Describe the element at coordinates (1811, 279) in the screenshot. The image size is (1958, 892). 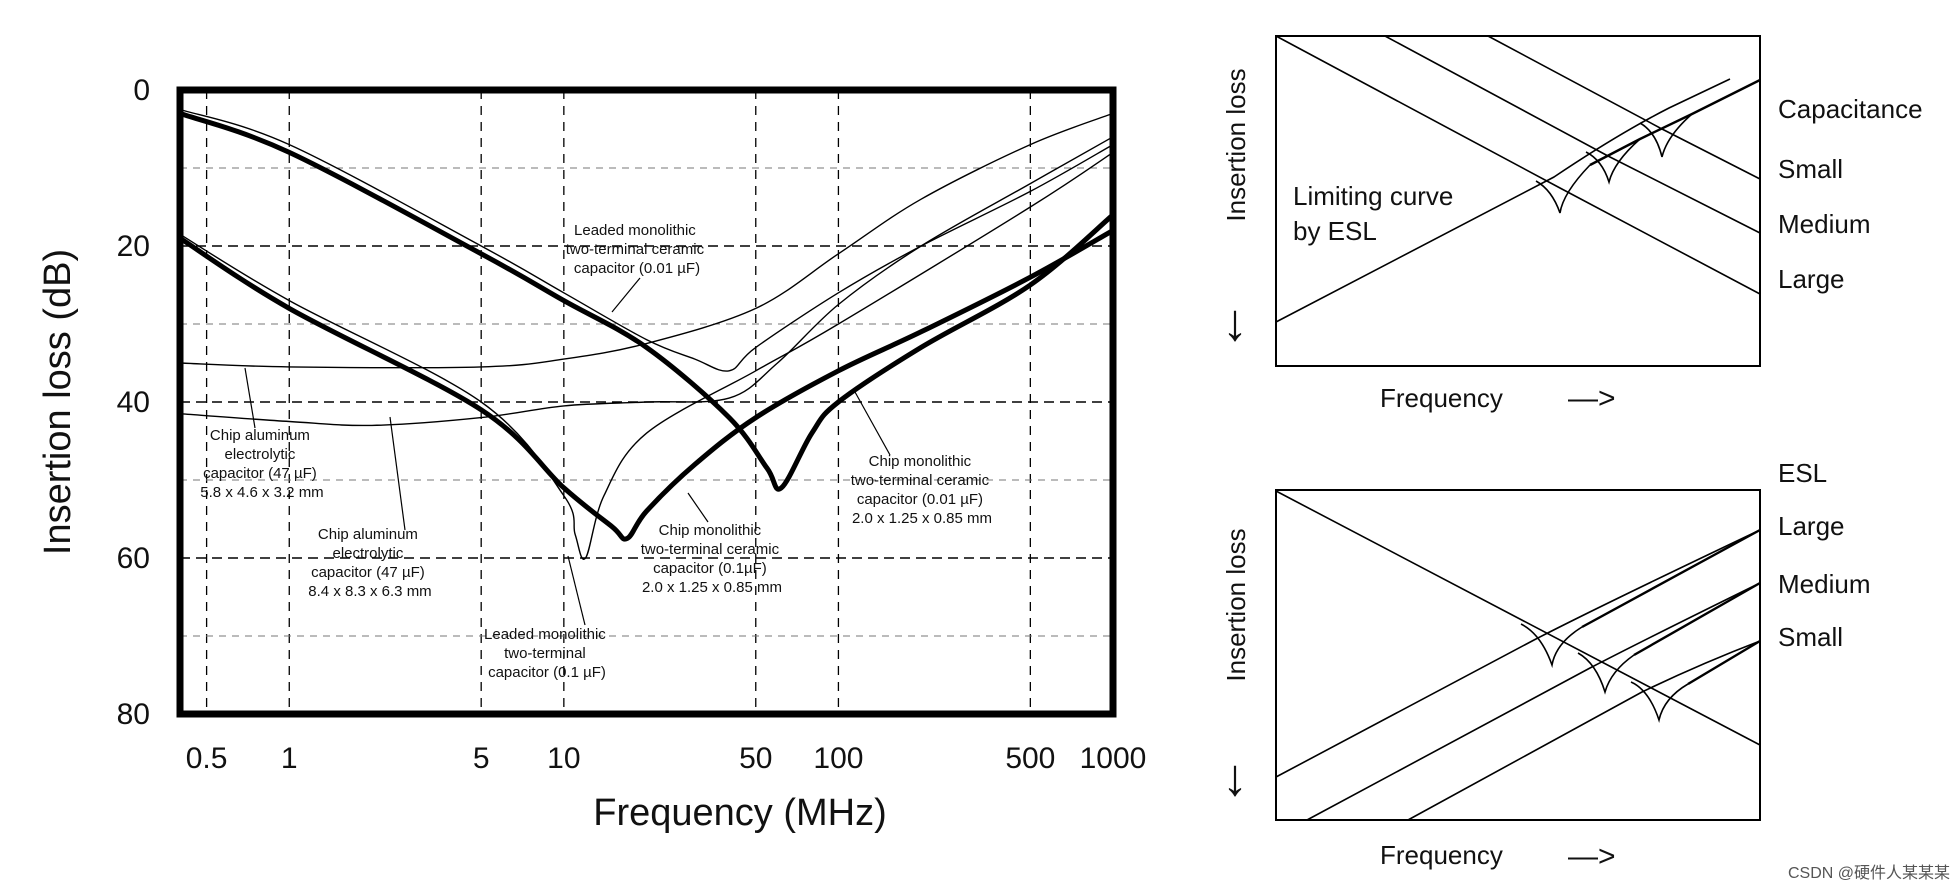
I see `top-series-label-large: Large` at that location.